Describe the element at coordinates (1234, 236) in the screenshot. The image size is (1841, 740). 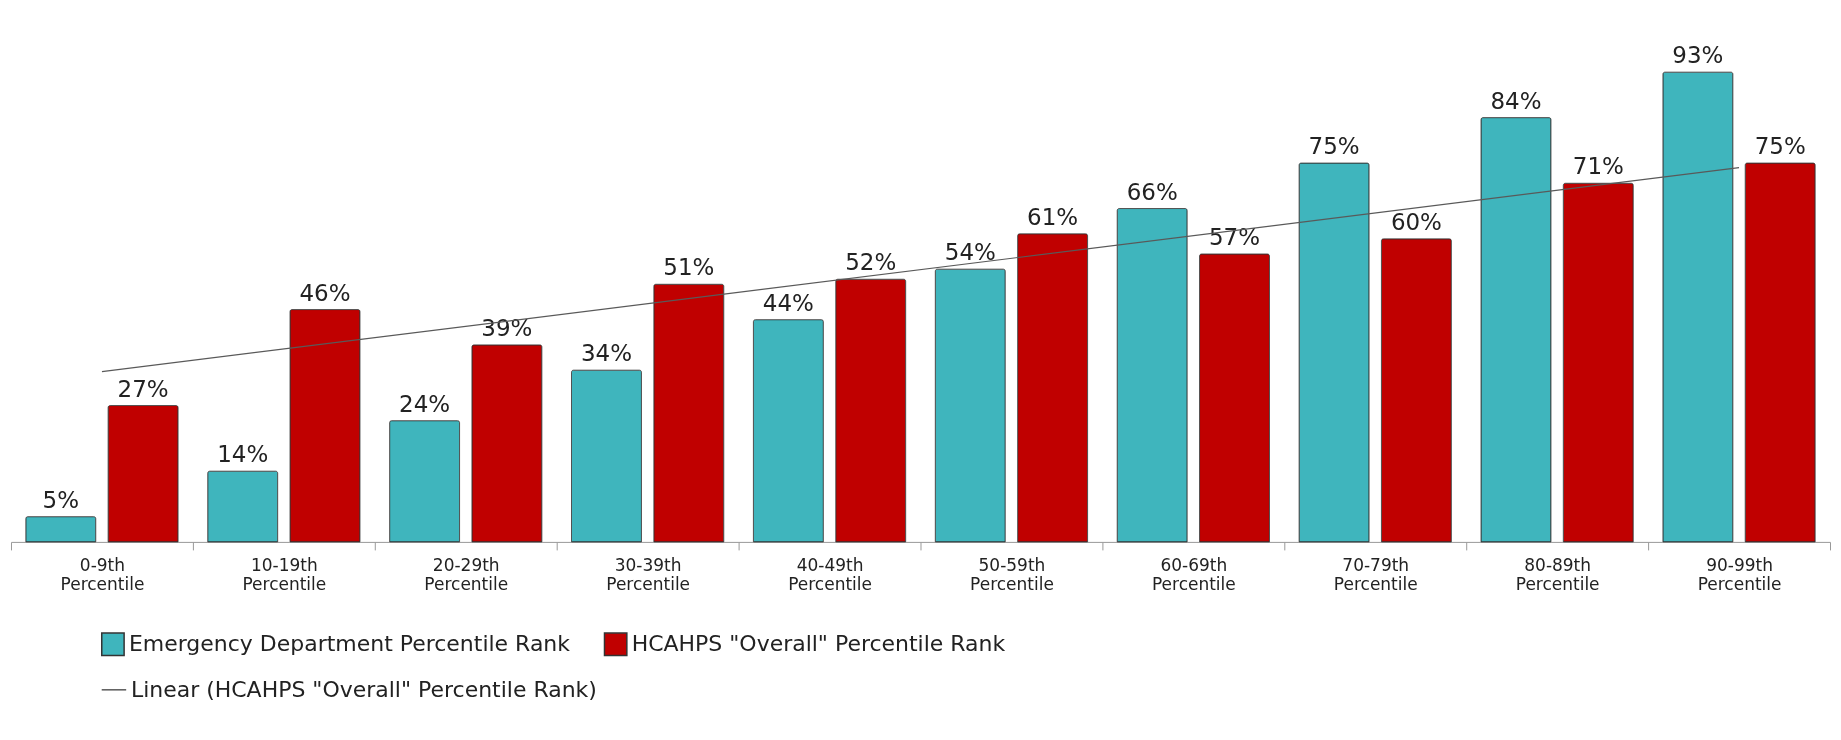
I see `data-label: 57%` at that location.